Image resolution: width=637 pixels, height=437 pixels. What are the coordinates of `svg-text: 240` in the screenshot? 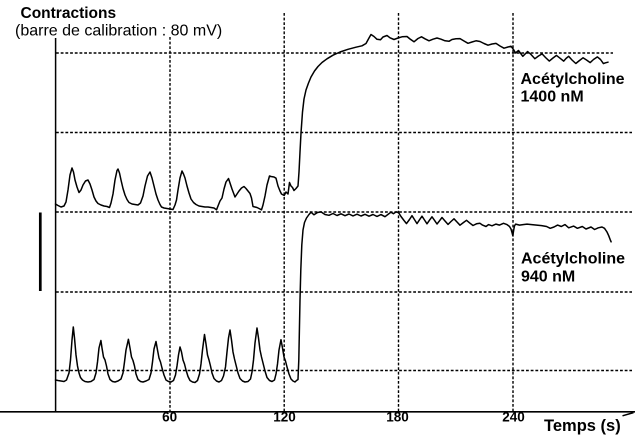 It's located at (513, 417).